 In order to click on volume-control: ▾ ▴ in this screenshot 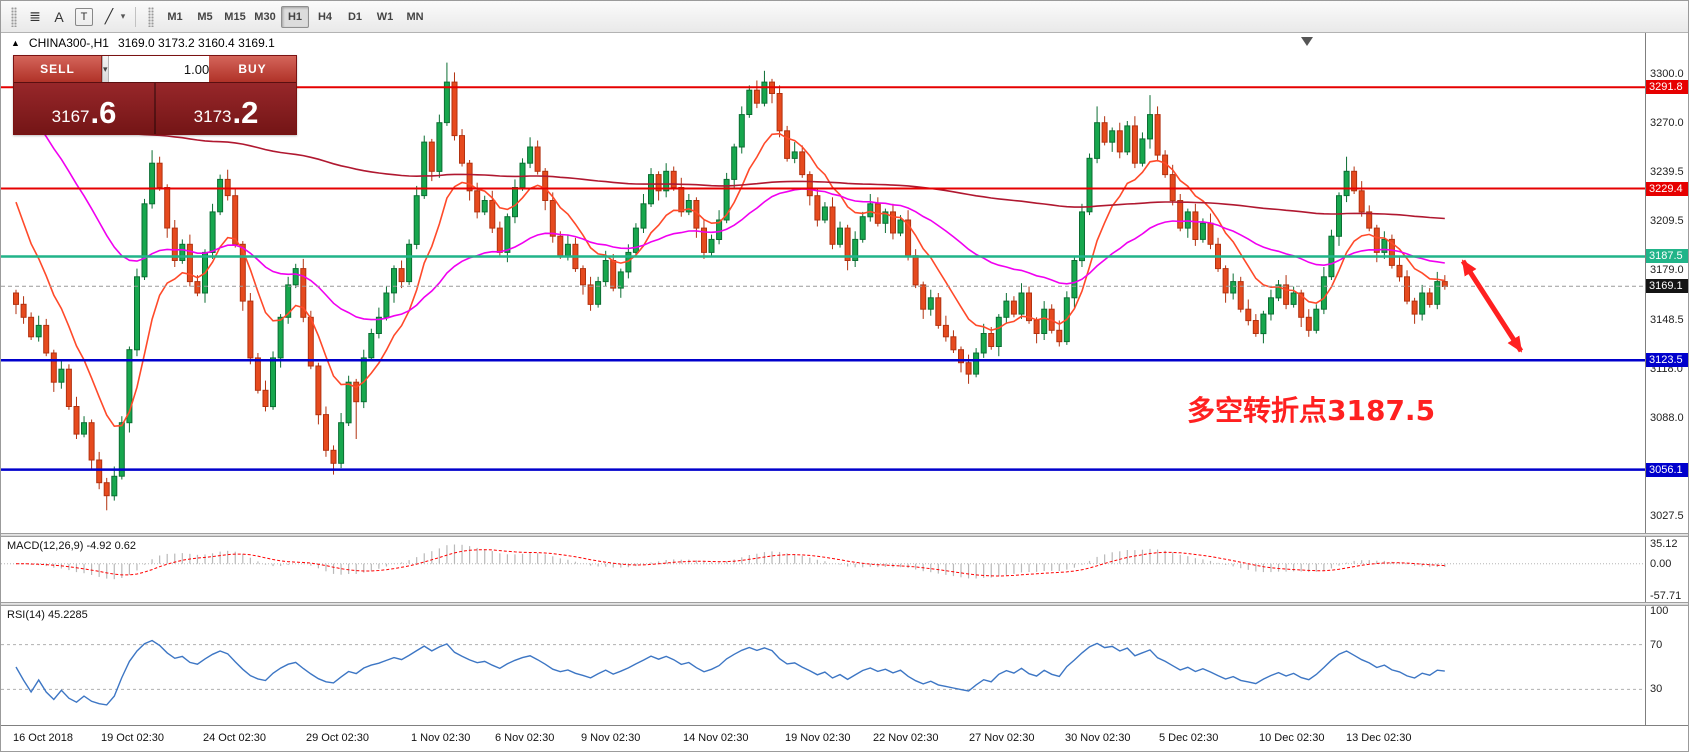, I will do `click(196, 69)`.